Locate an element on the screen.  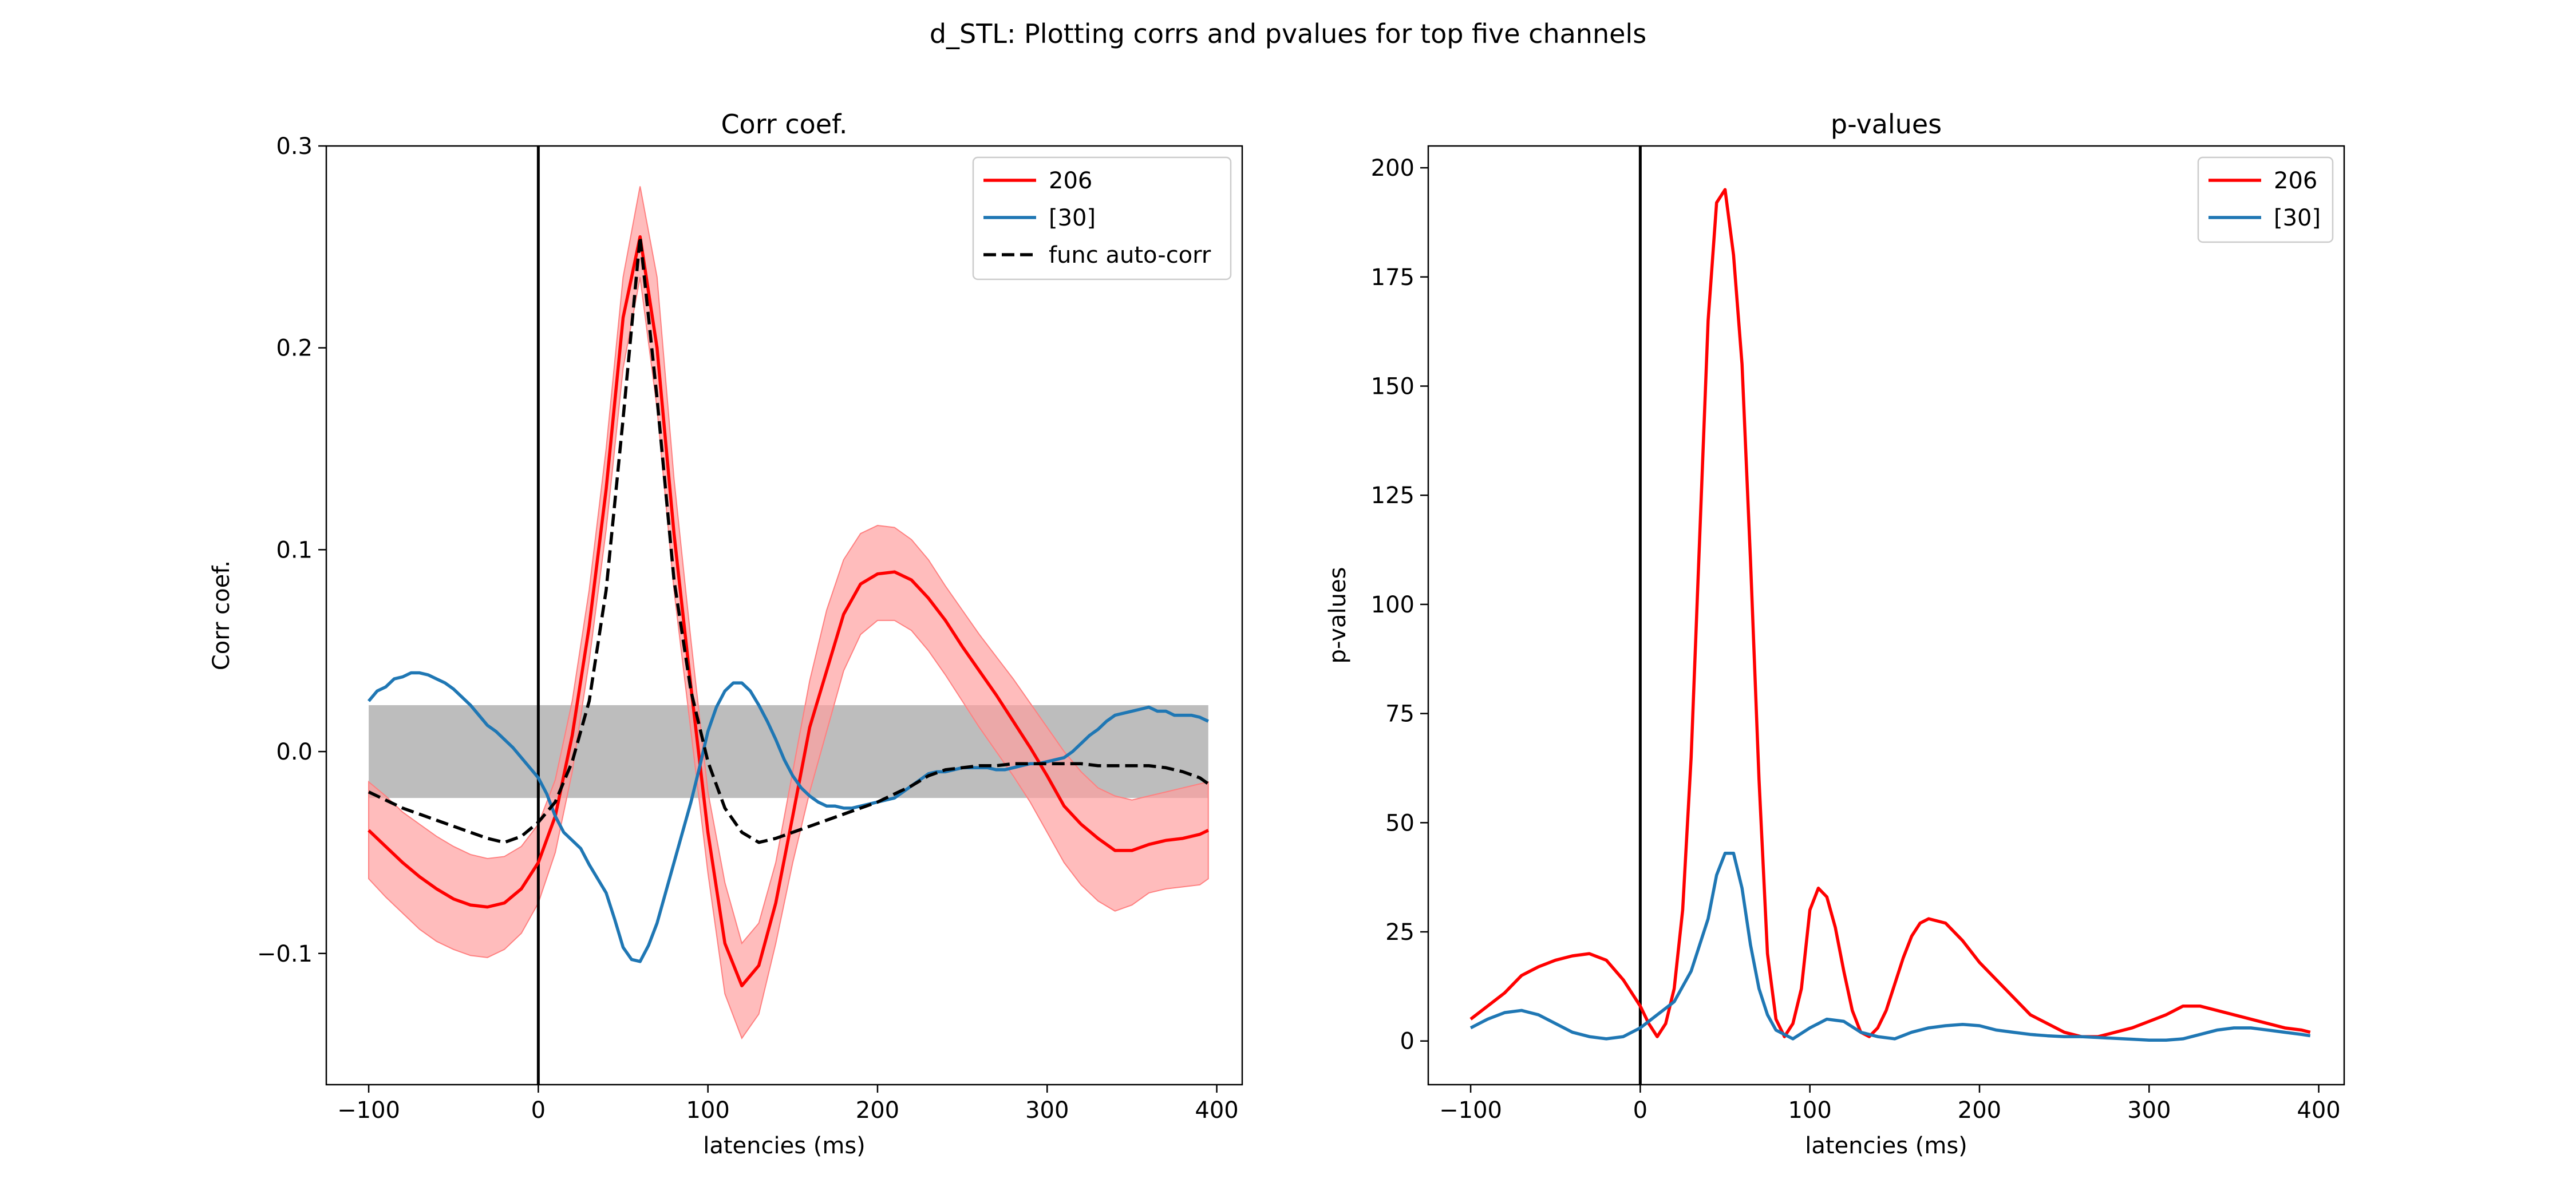
corr-coef-title: Corr coef. is located at coordinates (784, 124).